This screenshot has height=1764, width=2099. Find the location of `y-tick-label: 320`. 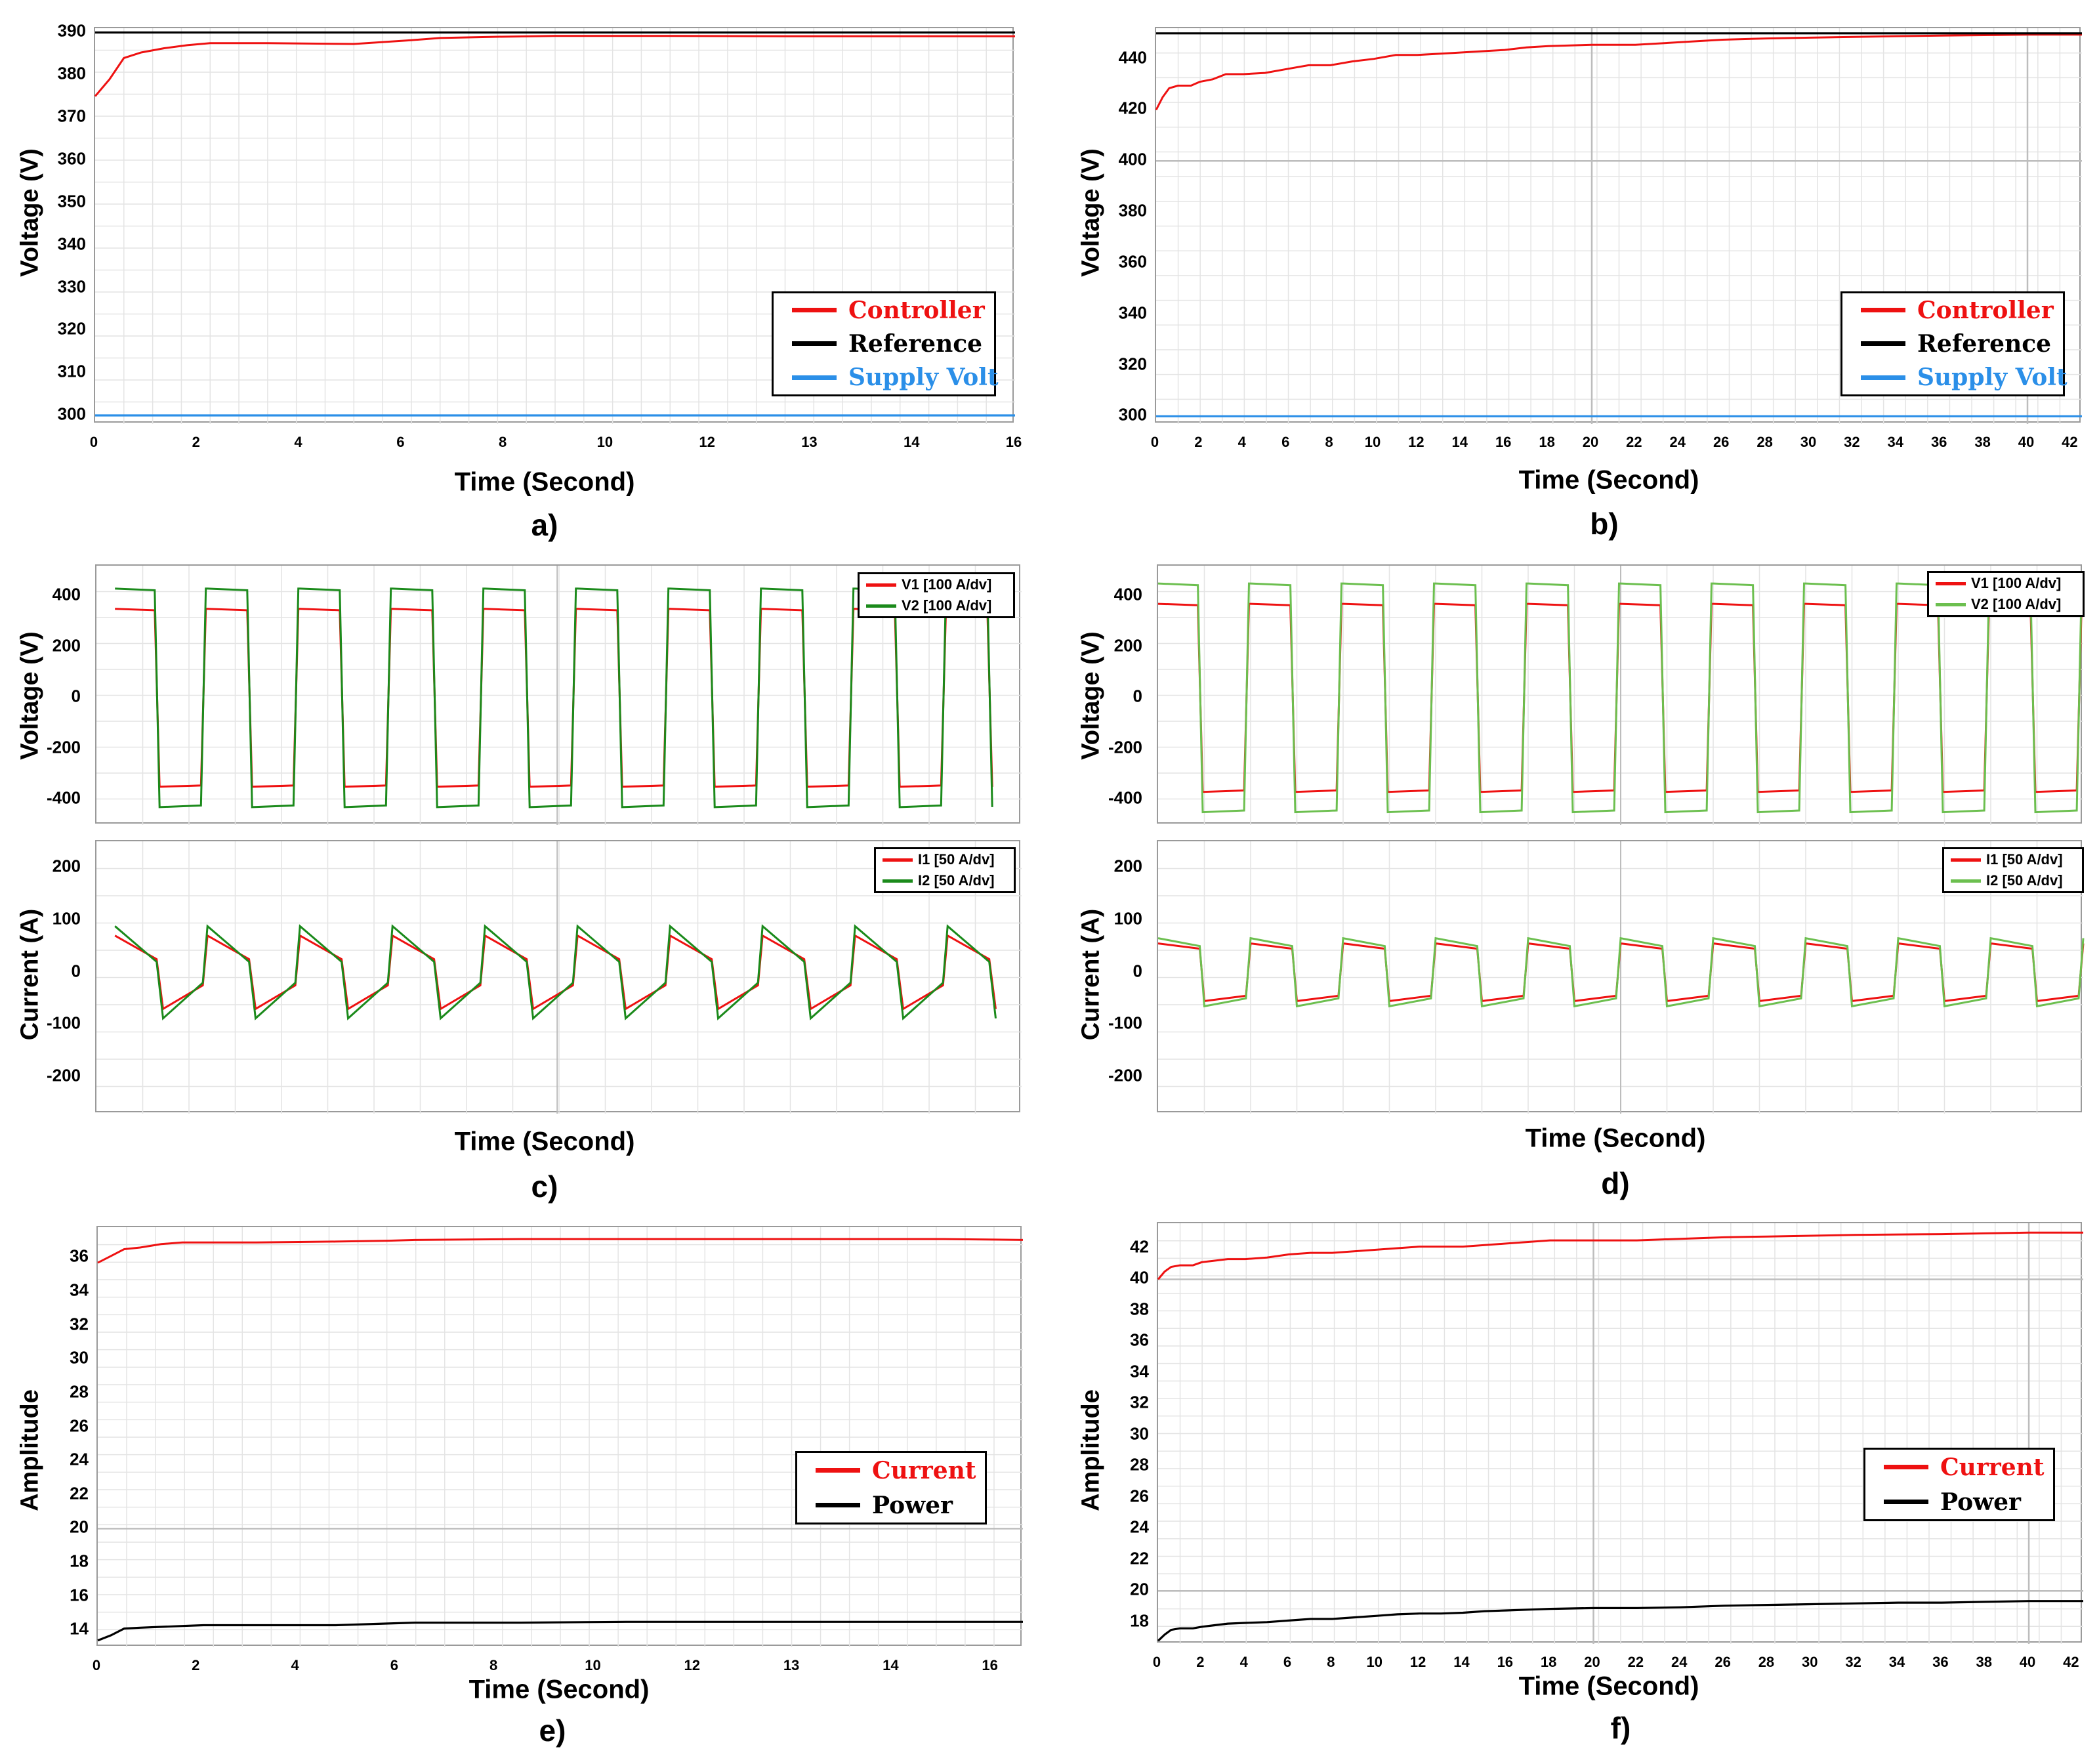

y-tick-label: 320 is located at coordinates (1133, 364).